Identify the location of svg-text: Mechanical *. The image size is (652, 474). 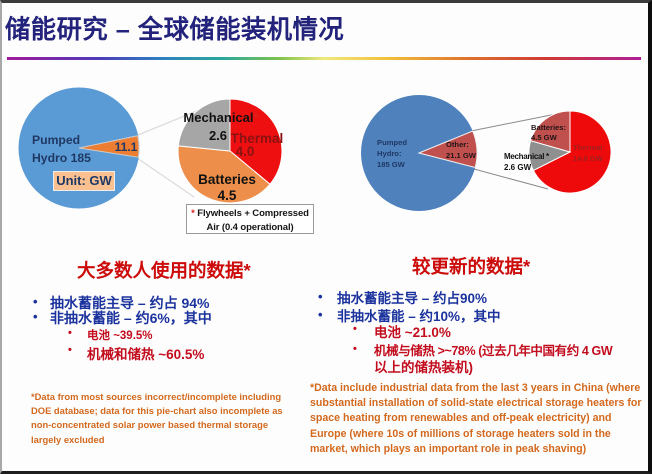
(527, 156).